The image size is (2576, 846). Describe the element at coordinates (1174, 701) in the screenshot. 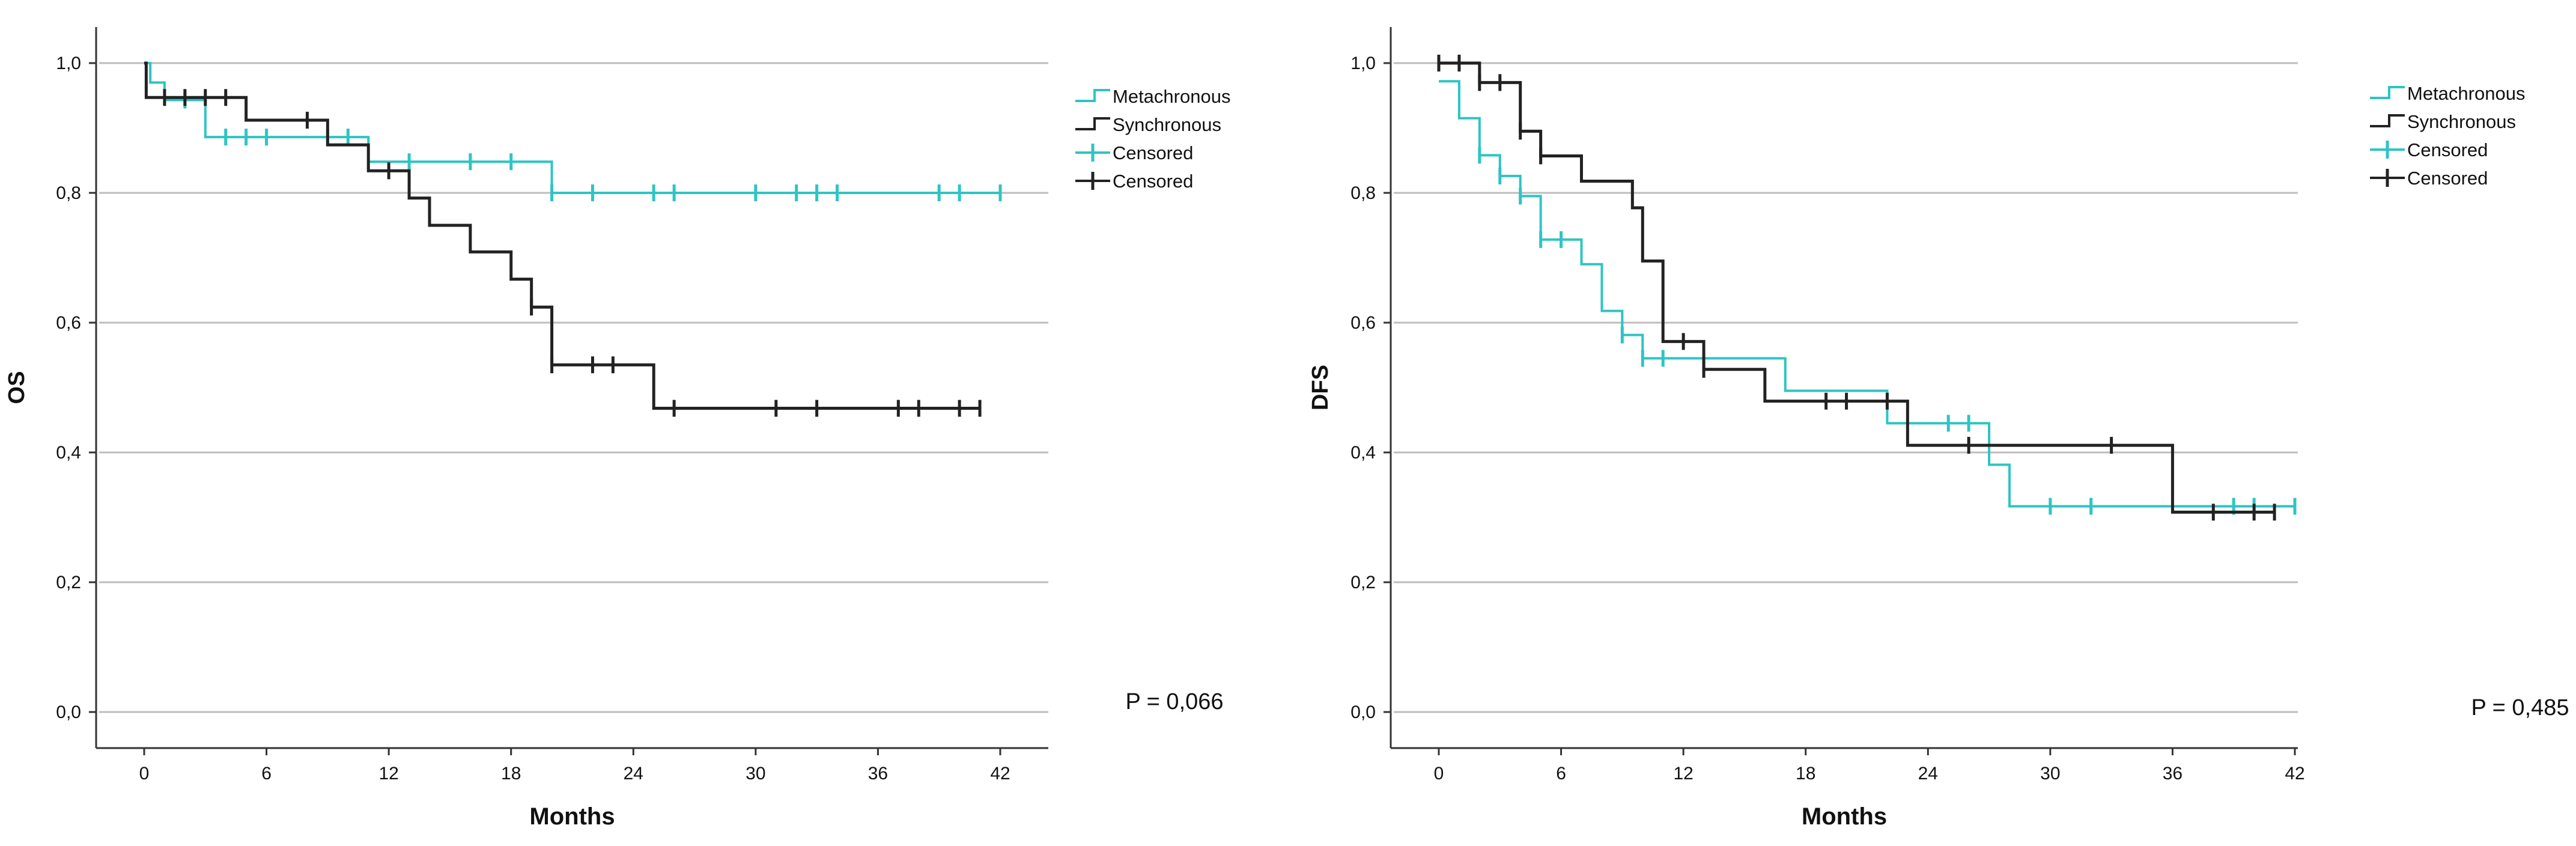

I see `p-value-annotation: P = 0,066` at that location.